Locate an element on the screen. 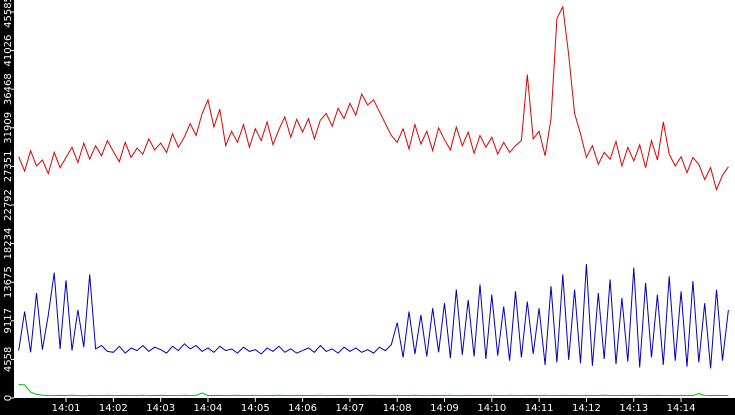 This screenshot has height=415, width=735. x-tick-label: 14:07 is located at coordinates (349, 408).